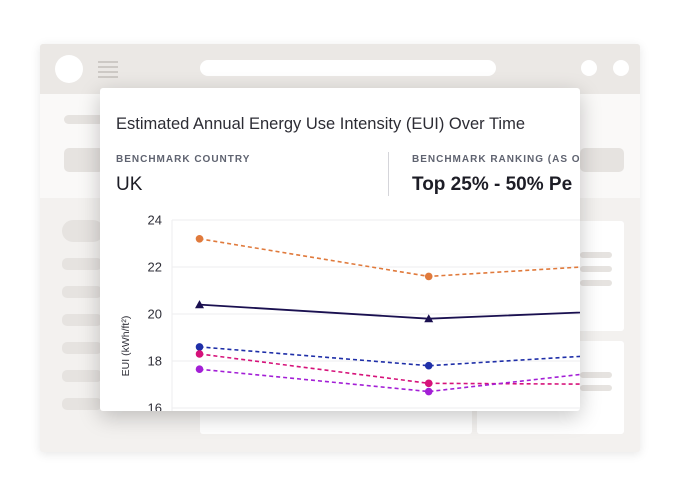 The width and height of the screenshot is (680, 496). I want to click on benchmark-country-value: UK, so click(129, 184).